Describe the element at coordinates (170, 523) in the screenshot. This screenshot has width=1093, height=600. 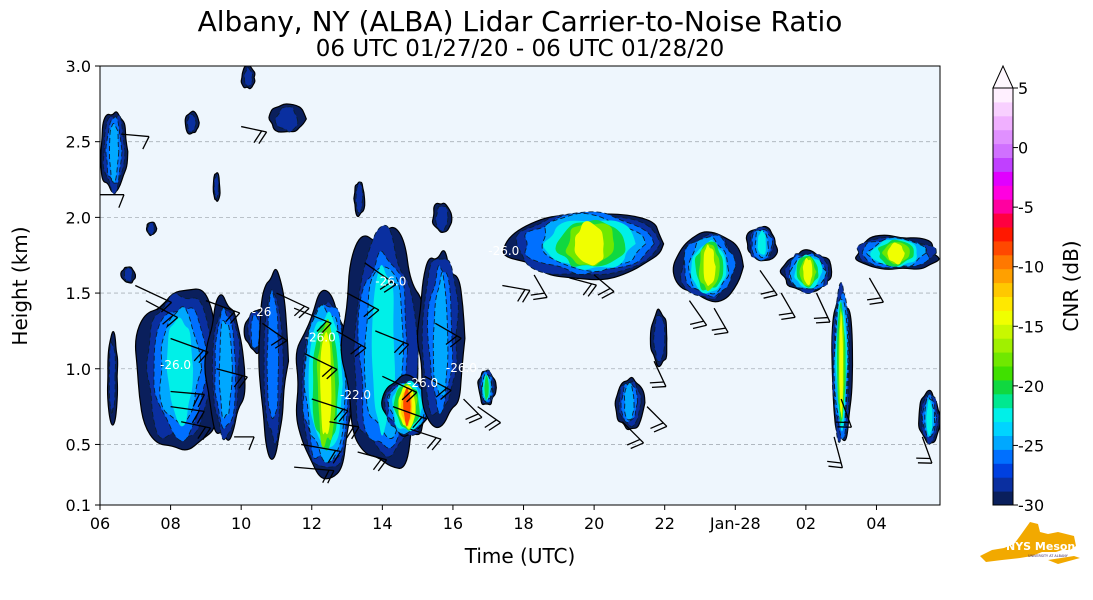
I see `x-tick-label: 08` at that location.